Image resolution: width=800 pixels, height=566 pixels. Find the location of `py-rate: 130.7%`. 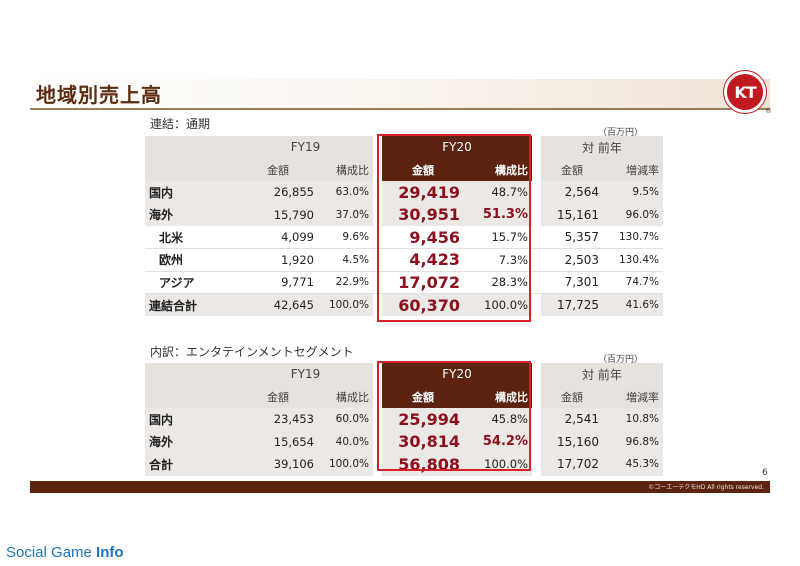

py-rate: 130.7% is located at coordinates (633, 237).